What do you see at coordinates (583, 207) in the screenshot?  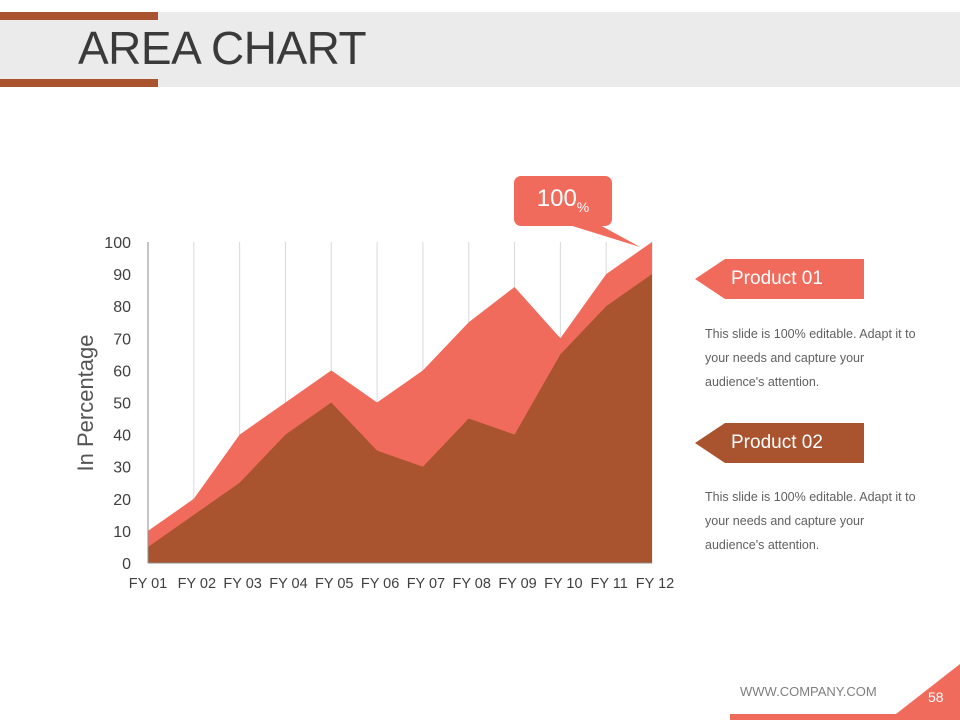 I see `callout-unit: %` at bounding box center [583, 207].